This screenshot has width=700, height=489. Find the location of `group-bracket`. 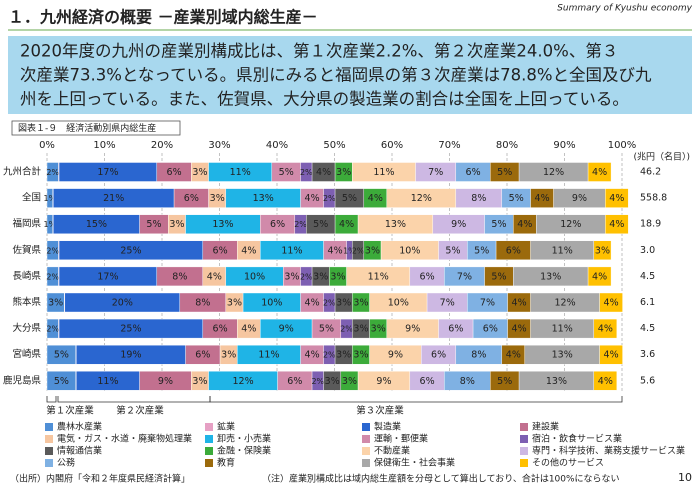

group-bracket is located at coordinates (134, 399).